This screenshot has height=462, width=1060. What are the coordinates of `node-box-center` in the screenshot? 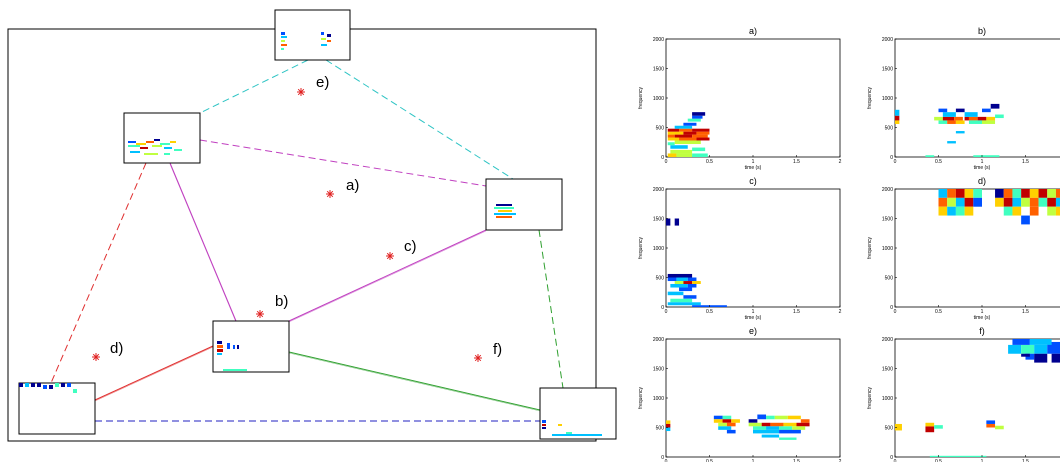 It's located at (251, 346).